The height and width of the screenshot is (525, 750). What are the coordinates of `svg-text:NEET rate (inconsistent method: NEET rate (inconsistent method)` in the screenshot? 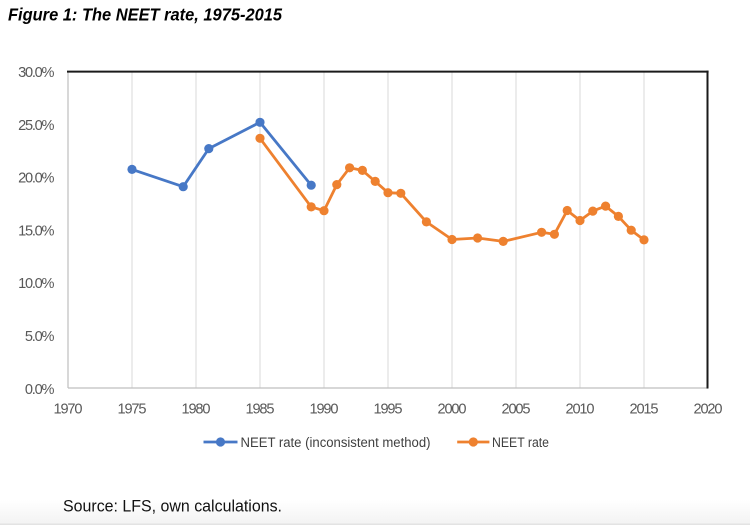 It's located at (336, 442).